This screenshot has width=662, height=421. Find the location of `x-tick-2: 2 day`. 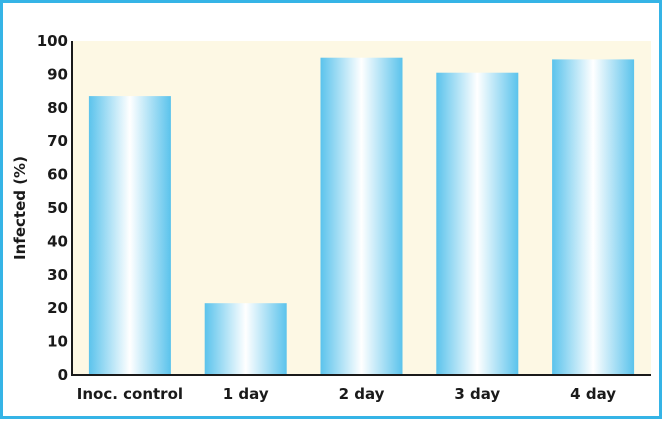

x-tick-2: 2 day is located at coordinates (362, 394).